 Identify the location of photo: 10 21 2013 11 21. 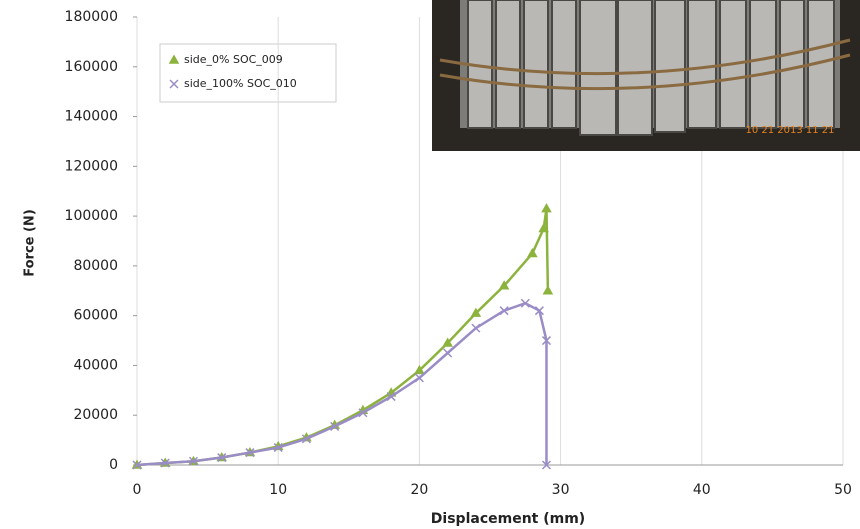
(646, 75).